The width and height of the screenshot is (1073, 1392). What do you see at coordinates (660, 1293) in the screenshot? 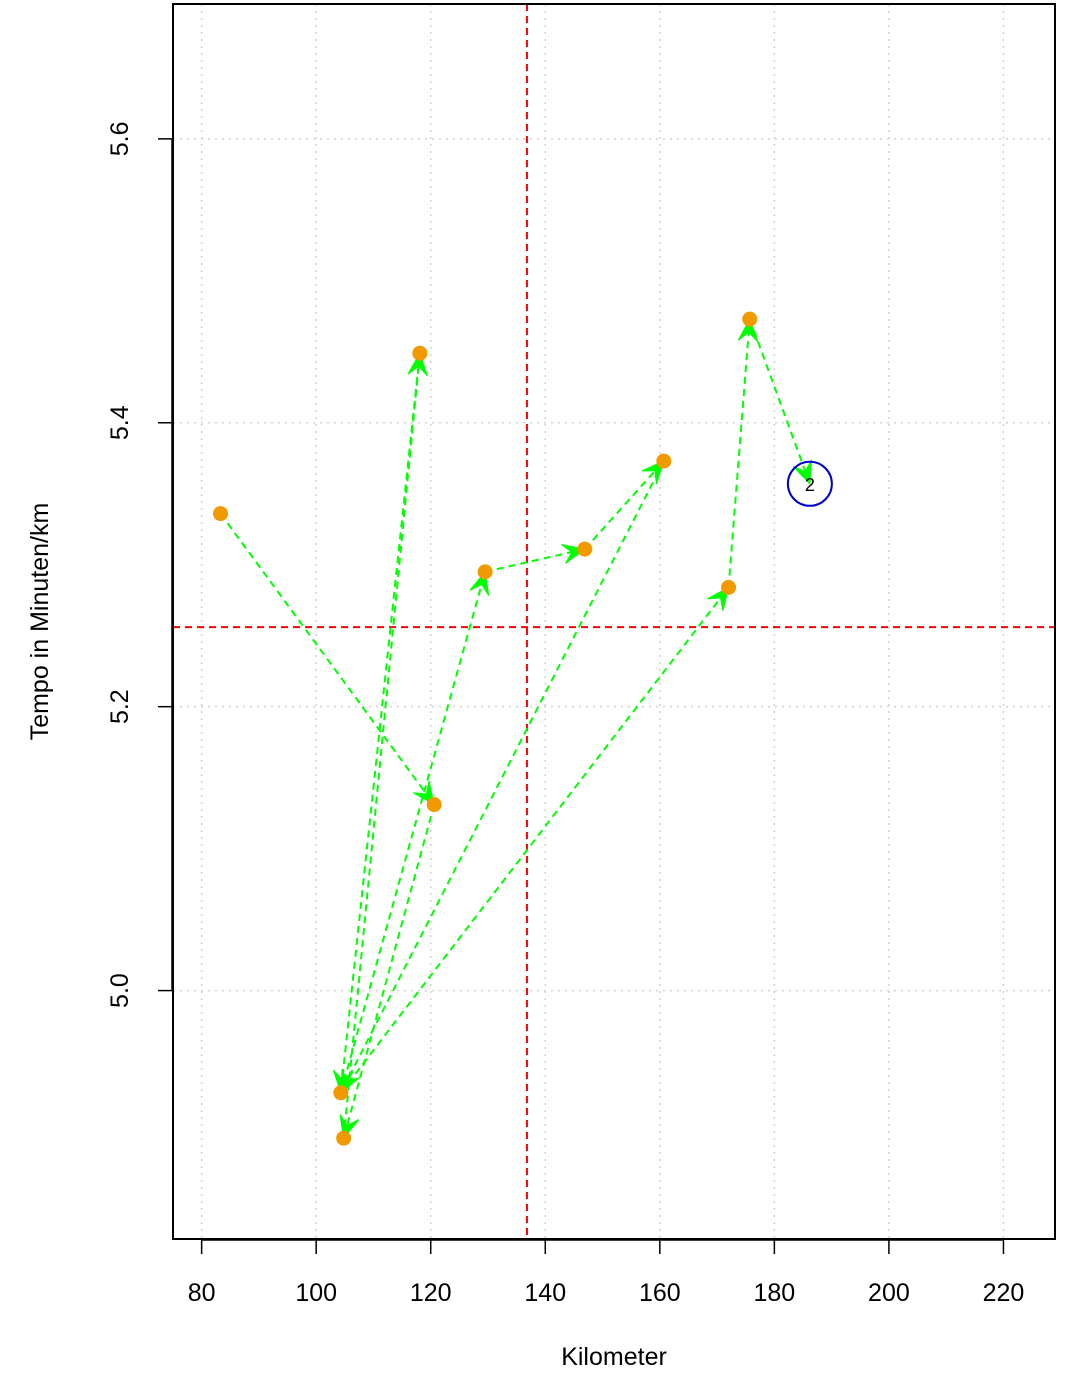
I see `x-tick-label: 160` at bounding box center [660, 1293].